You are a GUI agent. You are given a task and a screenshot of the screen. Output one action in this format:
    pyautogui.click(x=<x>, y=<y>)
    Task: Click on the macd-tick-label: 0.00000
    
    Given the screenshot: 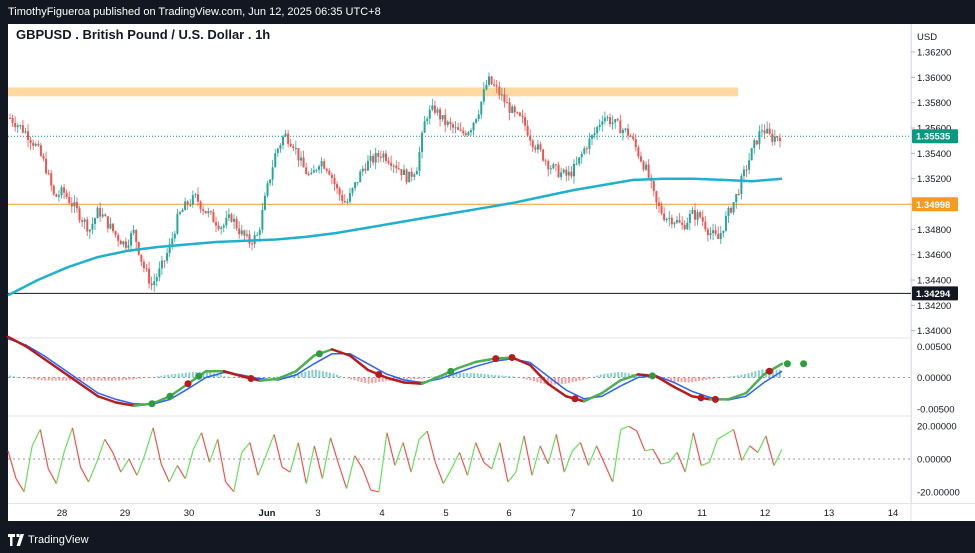 What is the action you would take?
    pyautogui.click(x=934, y=378)
    